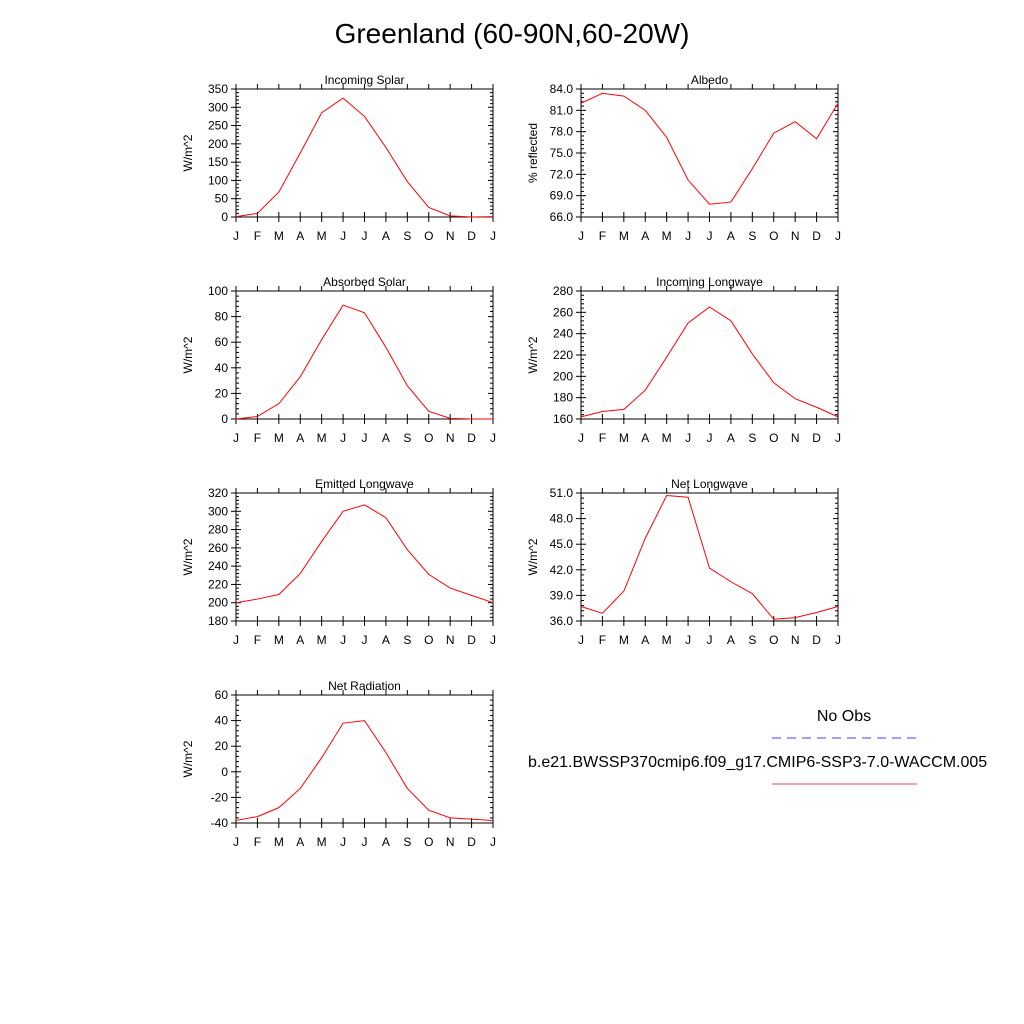 Image resolution: width=1024 pixels, height=1024 pixels. Describe the element at coordinates (562, 217) in the screenshot. I see `y-tick-label: 66.0` at that location.